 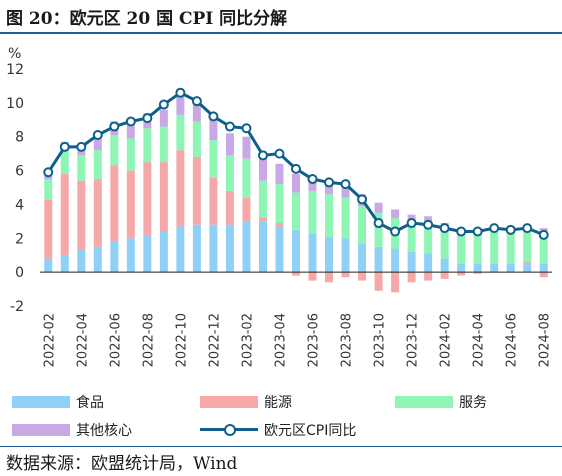 What do you see at coordinates (41, 430) in the screenshot?
I see `legend-swatch-core-goods` at bounding box center [41, 430].